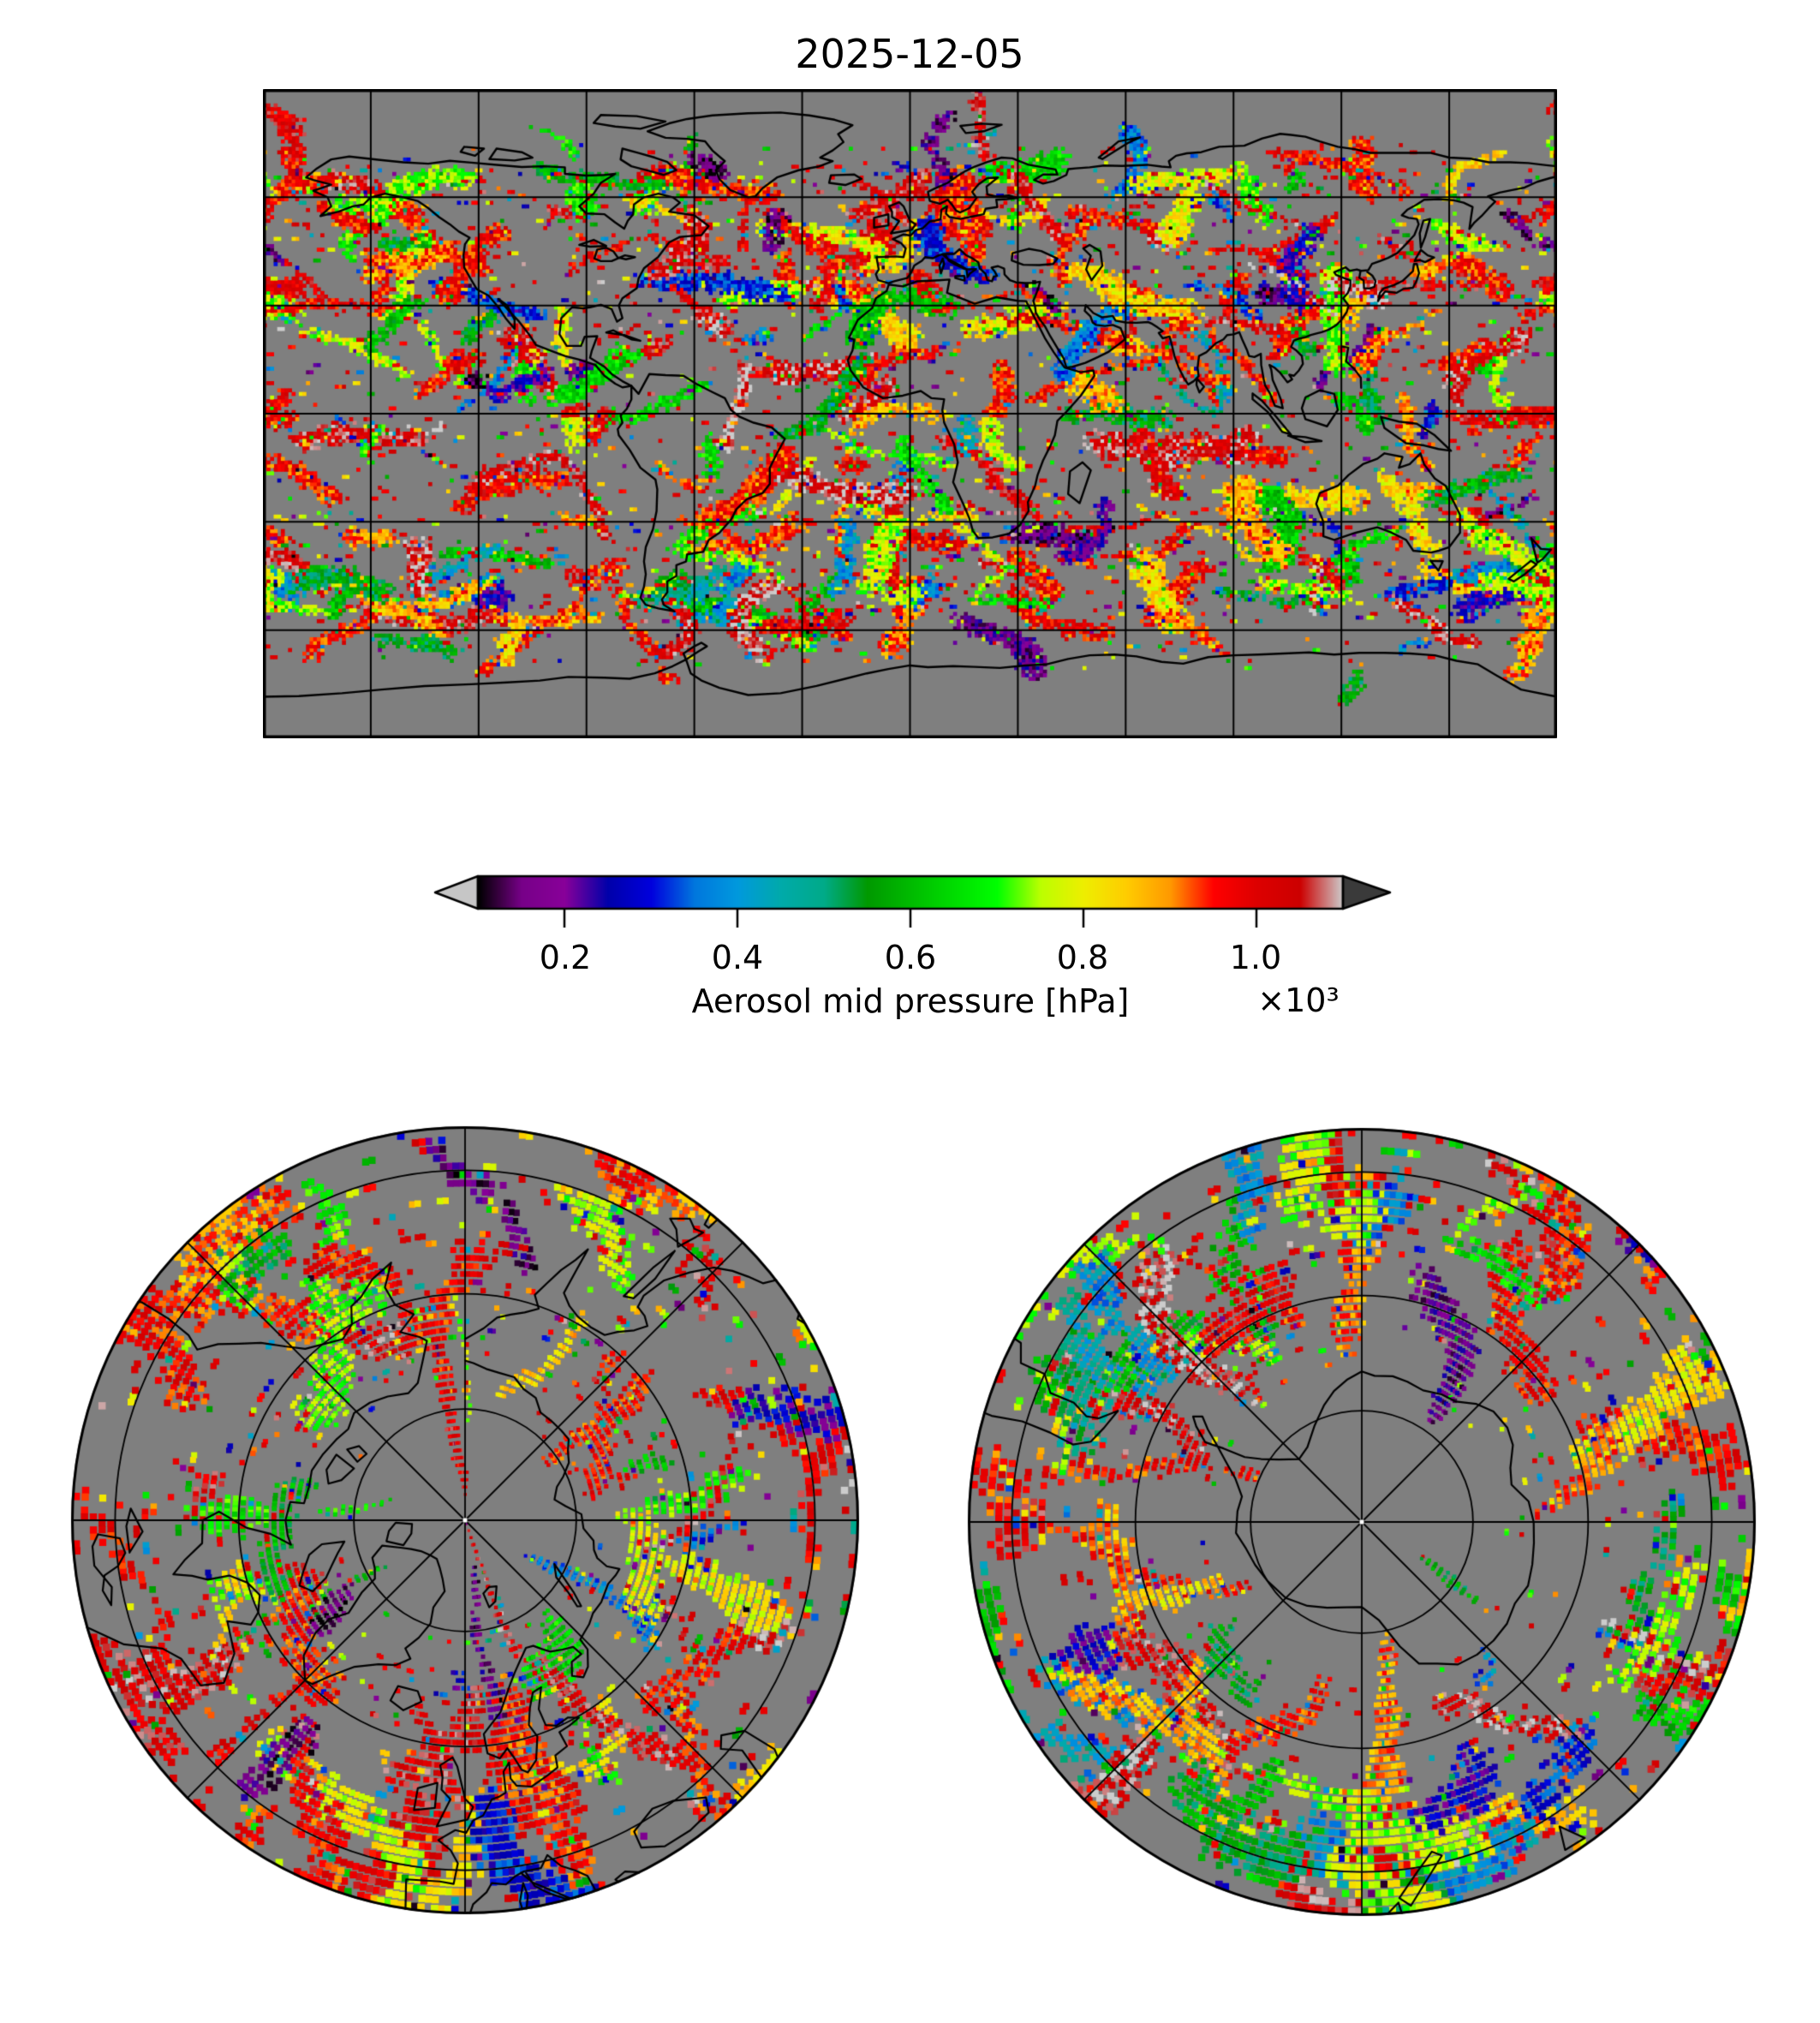 The image size is (1820, 2023). Describe the element at coordinates (737, 957) in the screenshot. I see `colorbar-tick-label: 0.4` at that location.